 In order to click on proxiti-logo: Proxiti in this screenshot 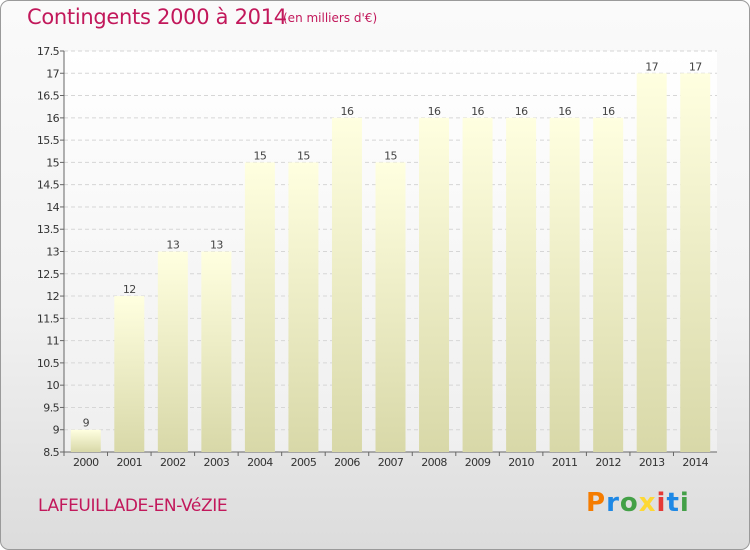, I will do `click(638, 503)`.